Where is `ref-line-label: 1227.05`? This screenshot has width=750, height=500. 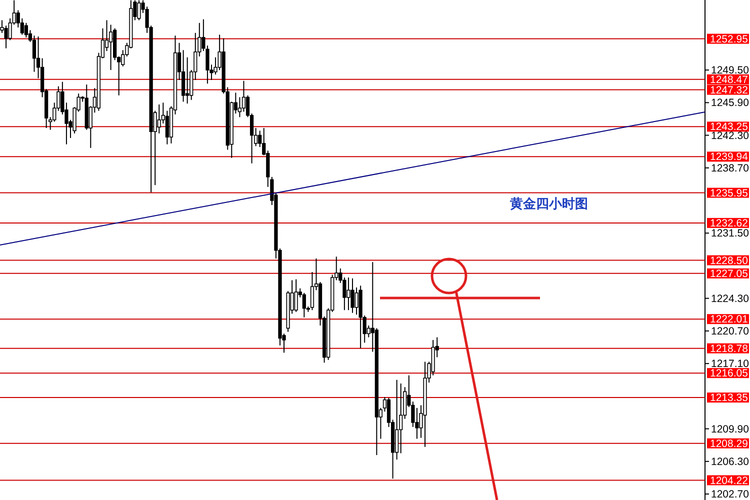 ref-line-label: 1227.05 is located at coordinates (729, 274).